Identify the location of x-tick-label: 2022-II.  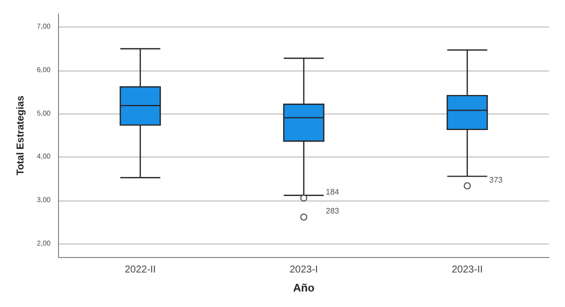
(140, 270).